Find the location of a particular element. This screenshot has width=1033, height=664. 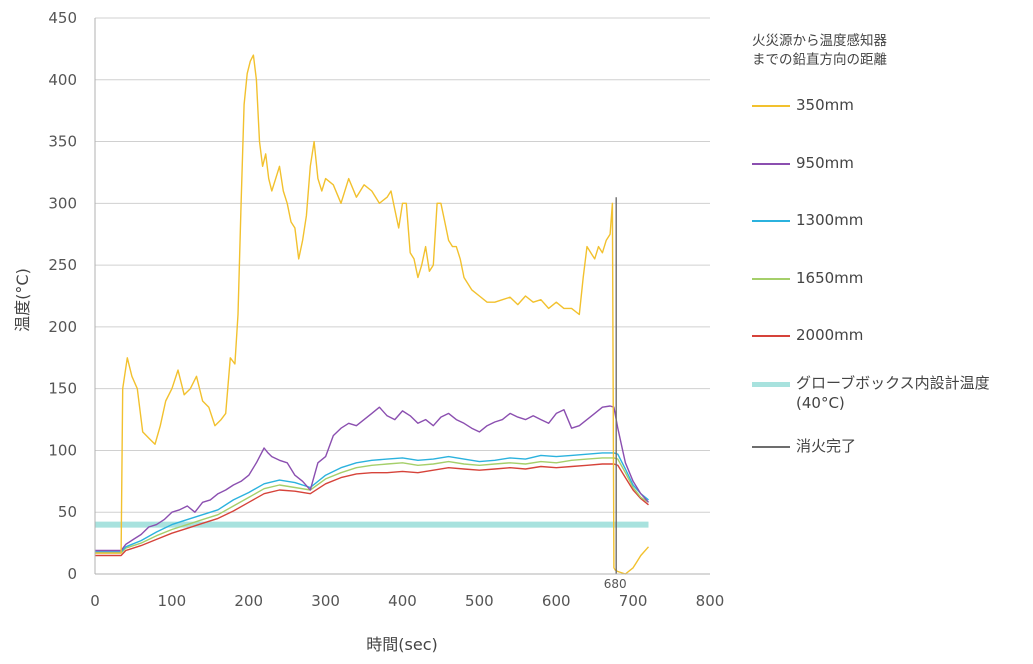

legend-item-2: 1300mm is located at coordinates (807, 220).